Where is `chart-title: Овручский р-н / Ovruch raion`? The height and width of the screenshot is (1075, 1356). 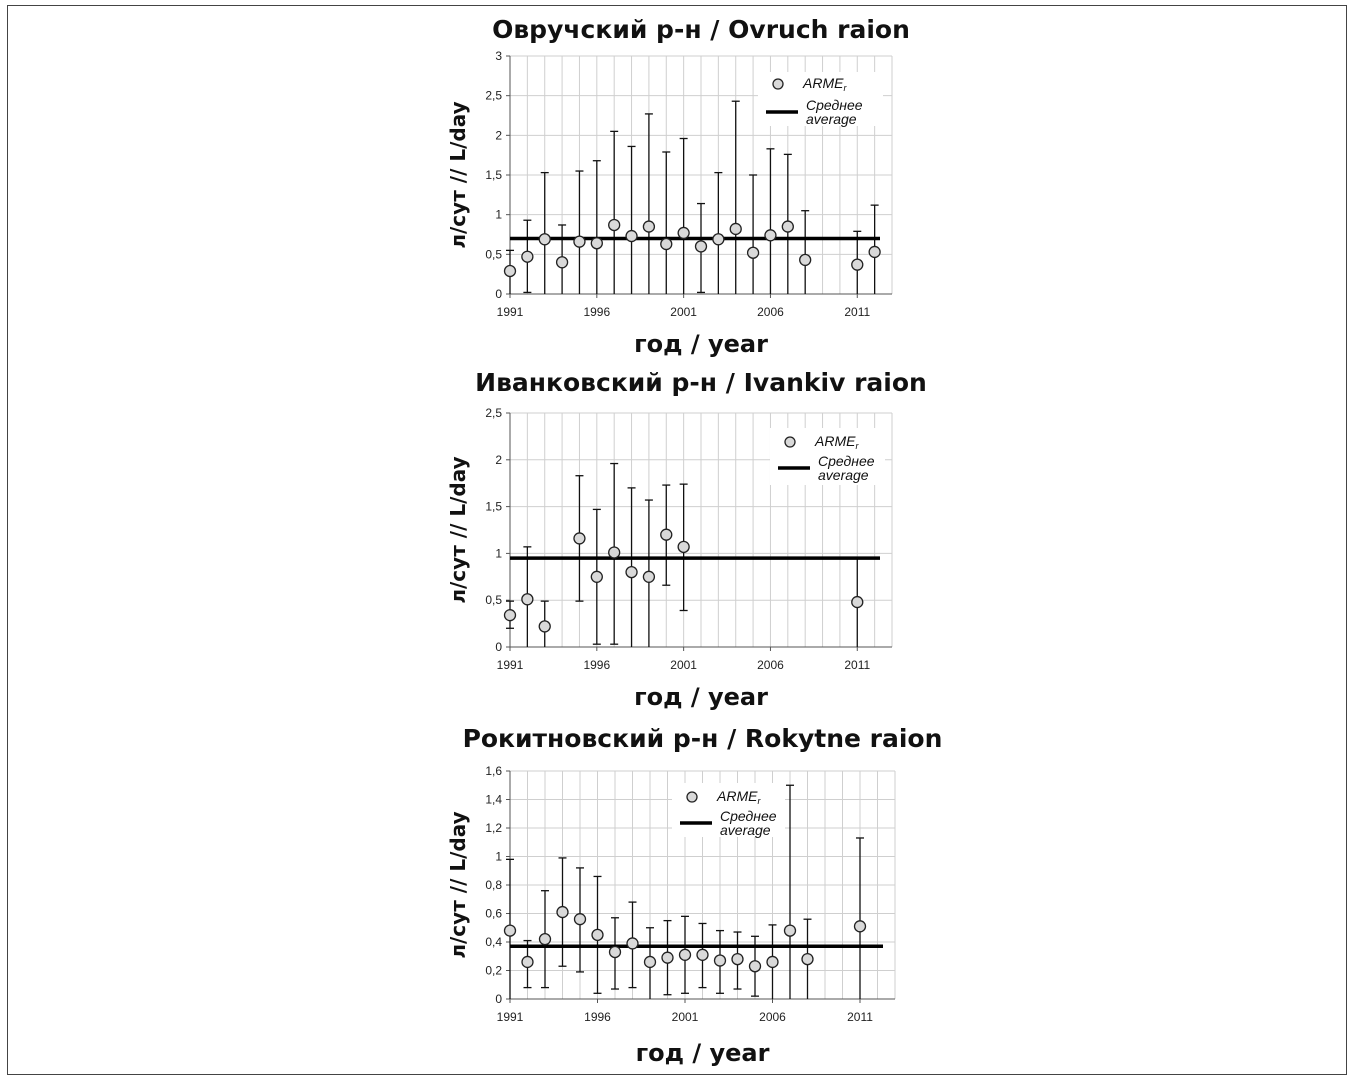 chart-title: Овручский р-н / Ovruch raion is located at coordinates (701, 29).